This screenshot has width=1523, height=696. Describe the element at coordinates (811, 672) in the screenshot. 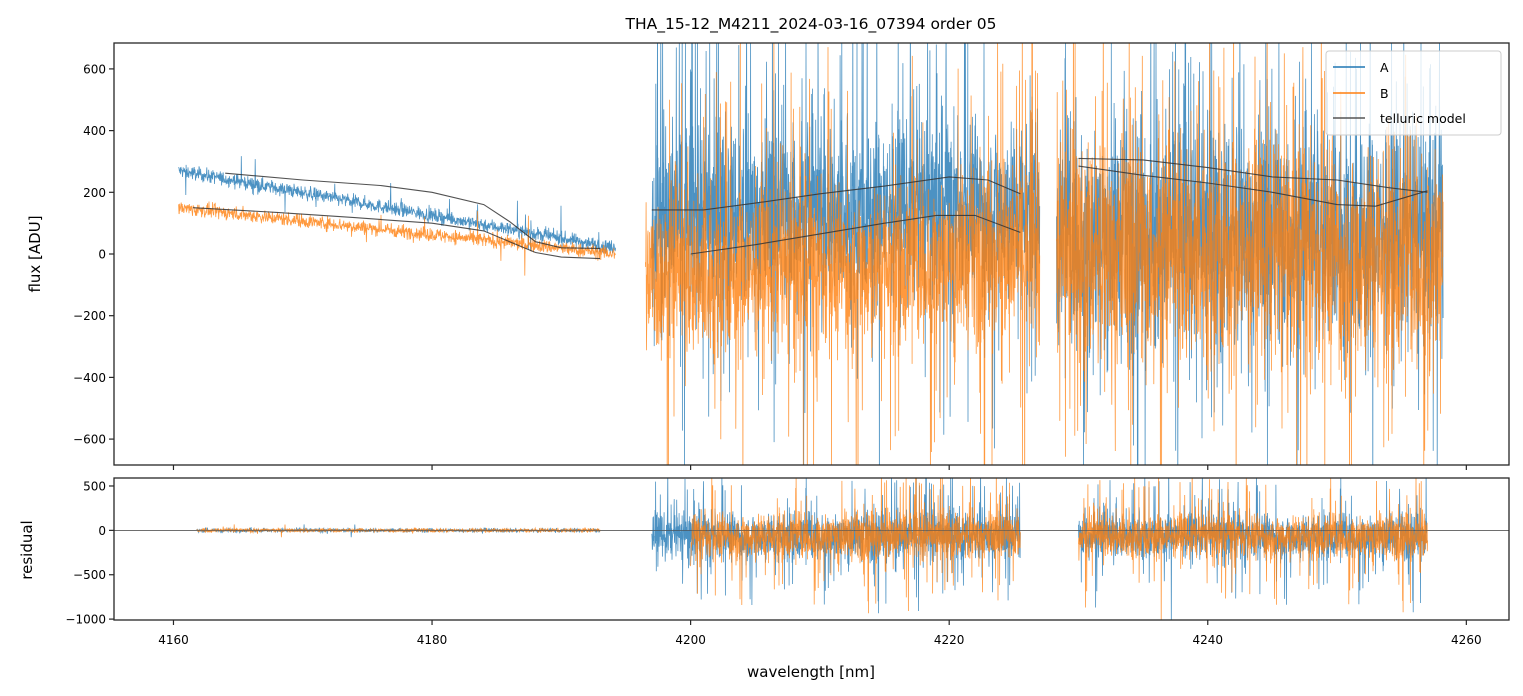

I see `x-axis-label: wavelength [nm]` at that location.